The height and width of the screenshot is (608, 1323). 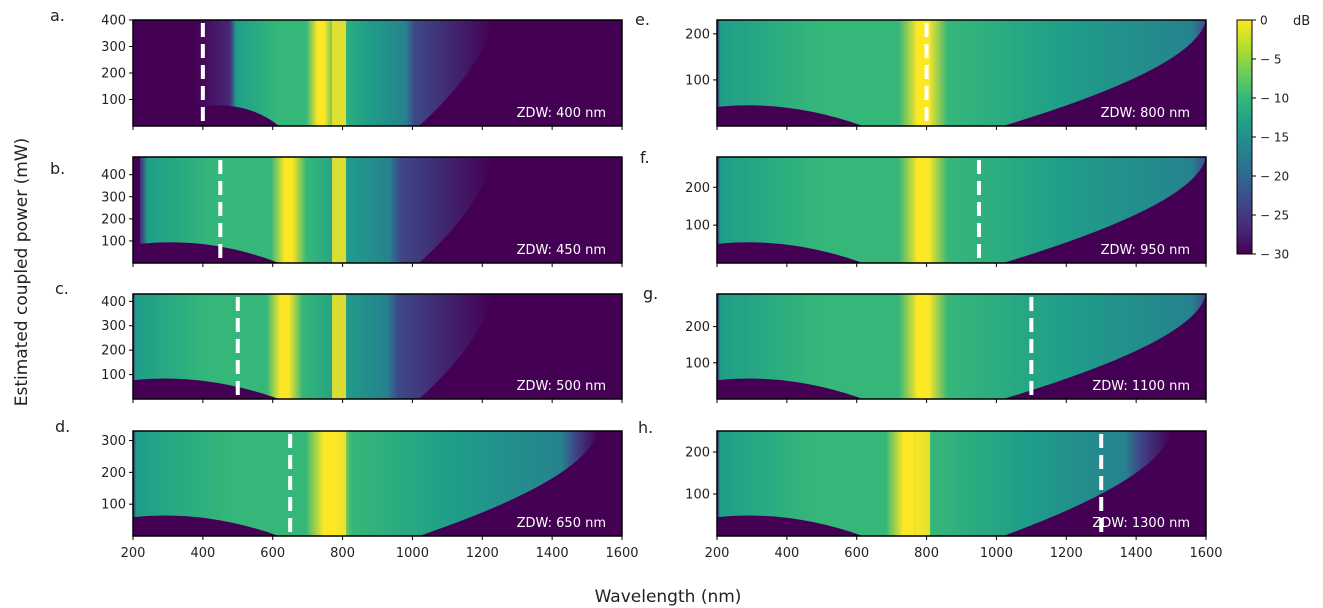 I want to click on colorbar: dB 0 − 5 − 10 − 15 − 20 − 25 − 30, so click(x=1273, y=138).